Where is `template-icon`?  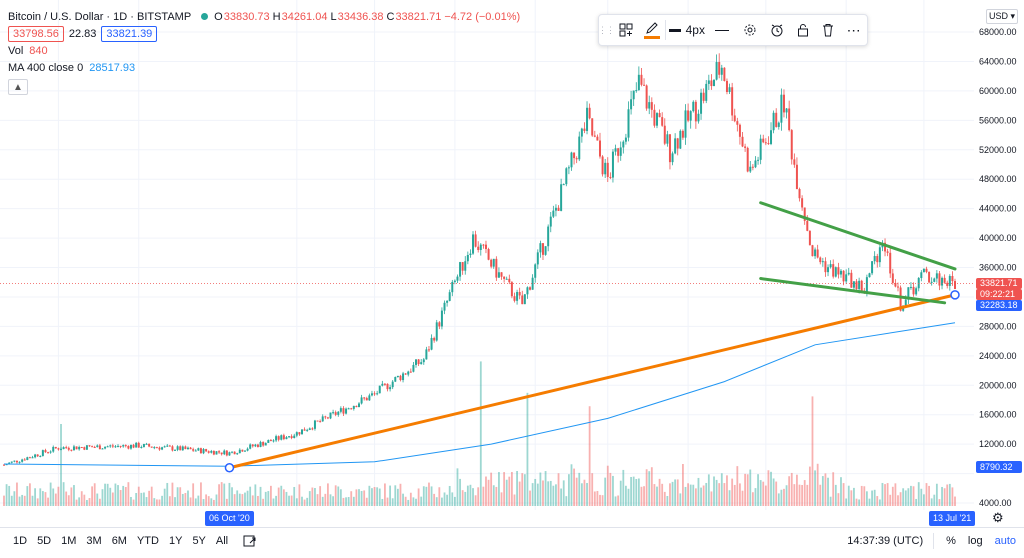 template-icon is located at coordinates (626, 30).